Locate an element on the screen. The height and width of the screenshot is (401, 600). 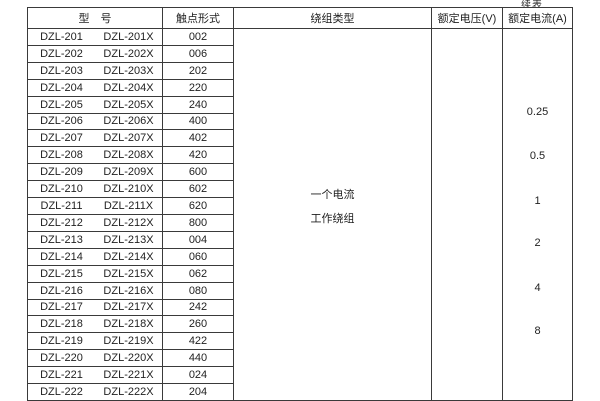
contact-form-cell: 080 is located at coordinates (198, 290).